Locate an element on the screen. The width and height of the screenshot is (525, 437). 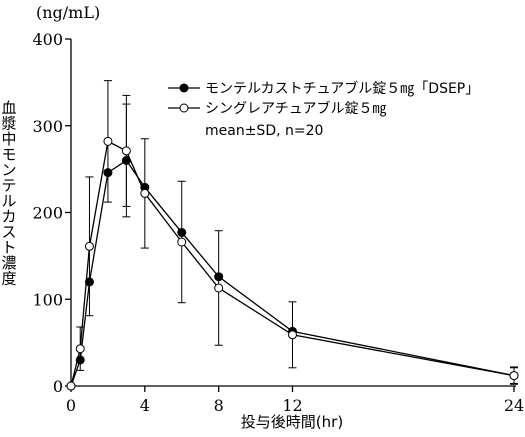
x-tick-label: 24 is located at coordinates (514, 405).